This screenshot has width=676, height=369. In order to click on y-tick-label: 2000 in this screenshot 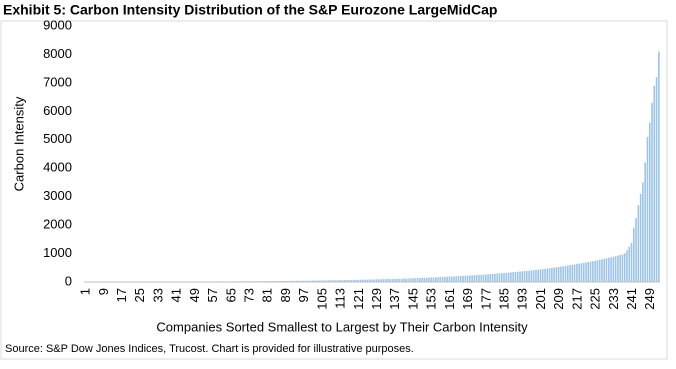, I will do `click(57, 224)`.